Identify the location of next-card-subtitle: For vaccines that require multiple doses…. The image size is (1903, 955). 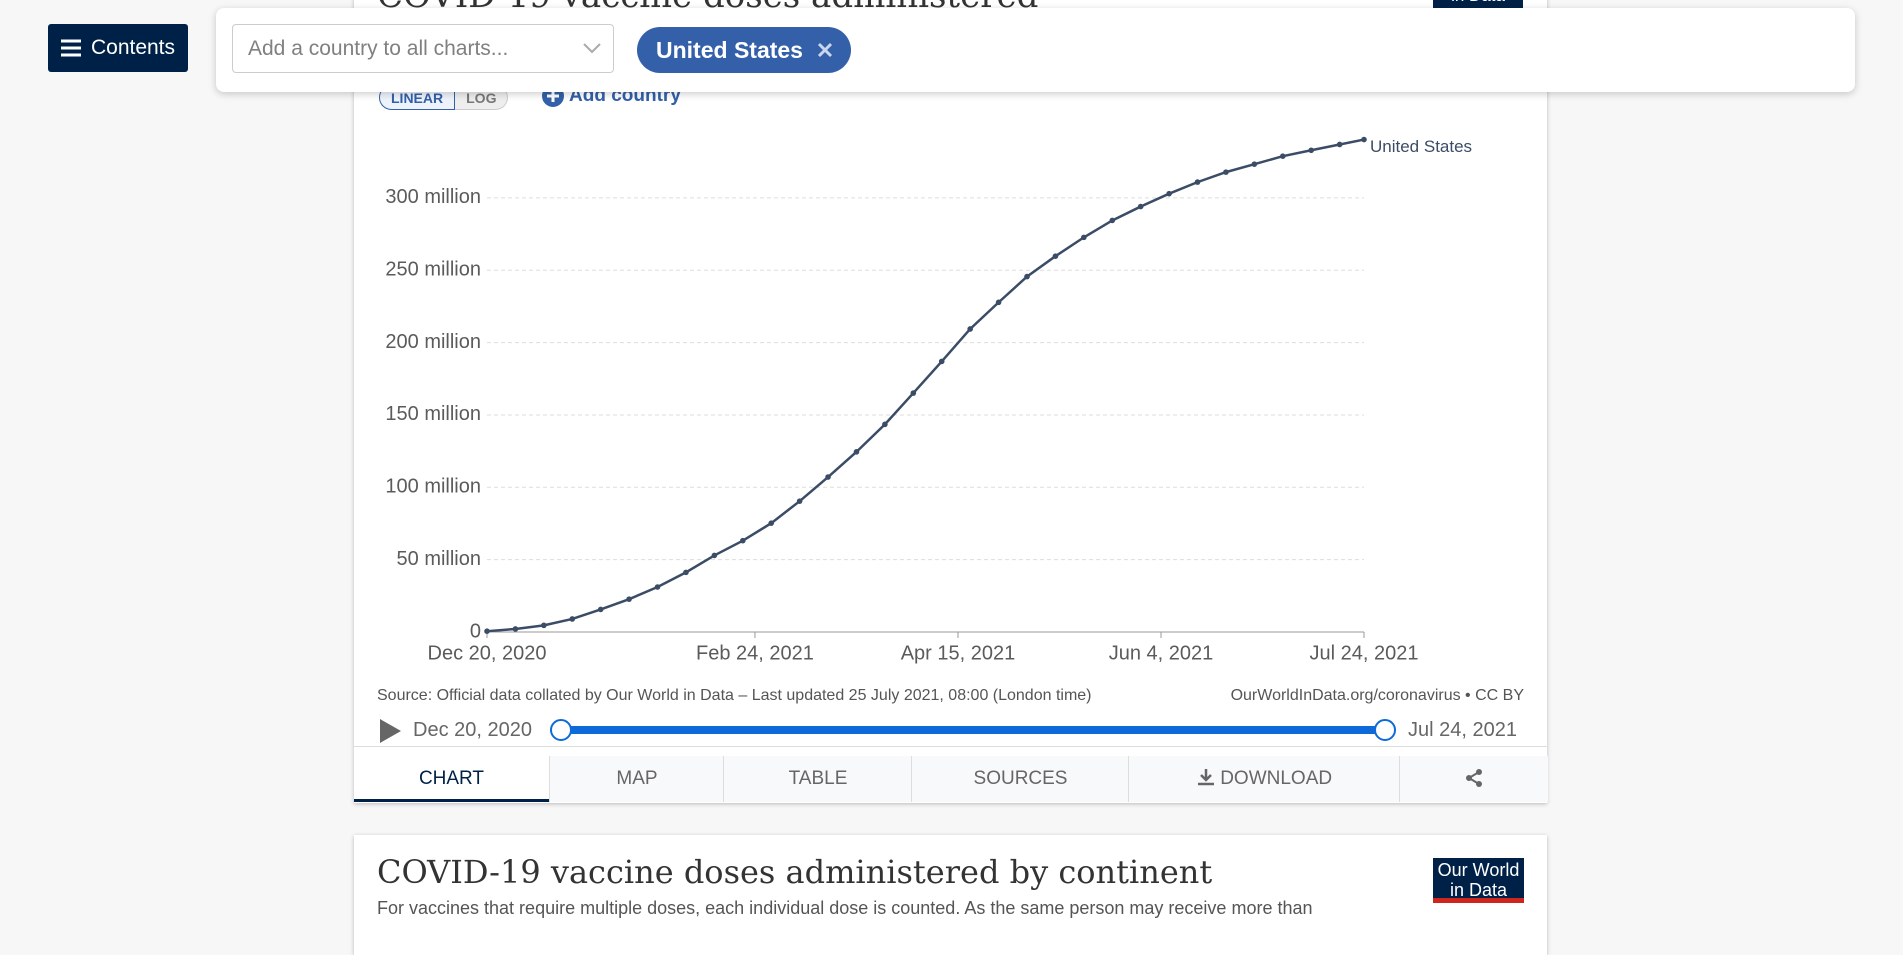
(845, 908).